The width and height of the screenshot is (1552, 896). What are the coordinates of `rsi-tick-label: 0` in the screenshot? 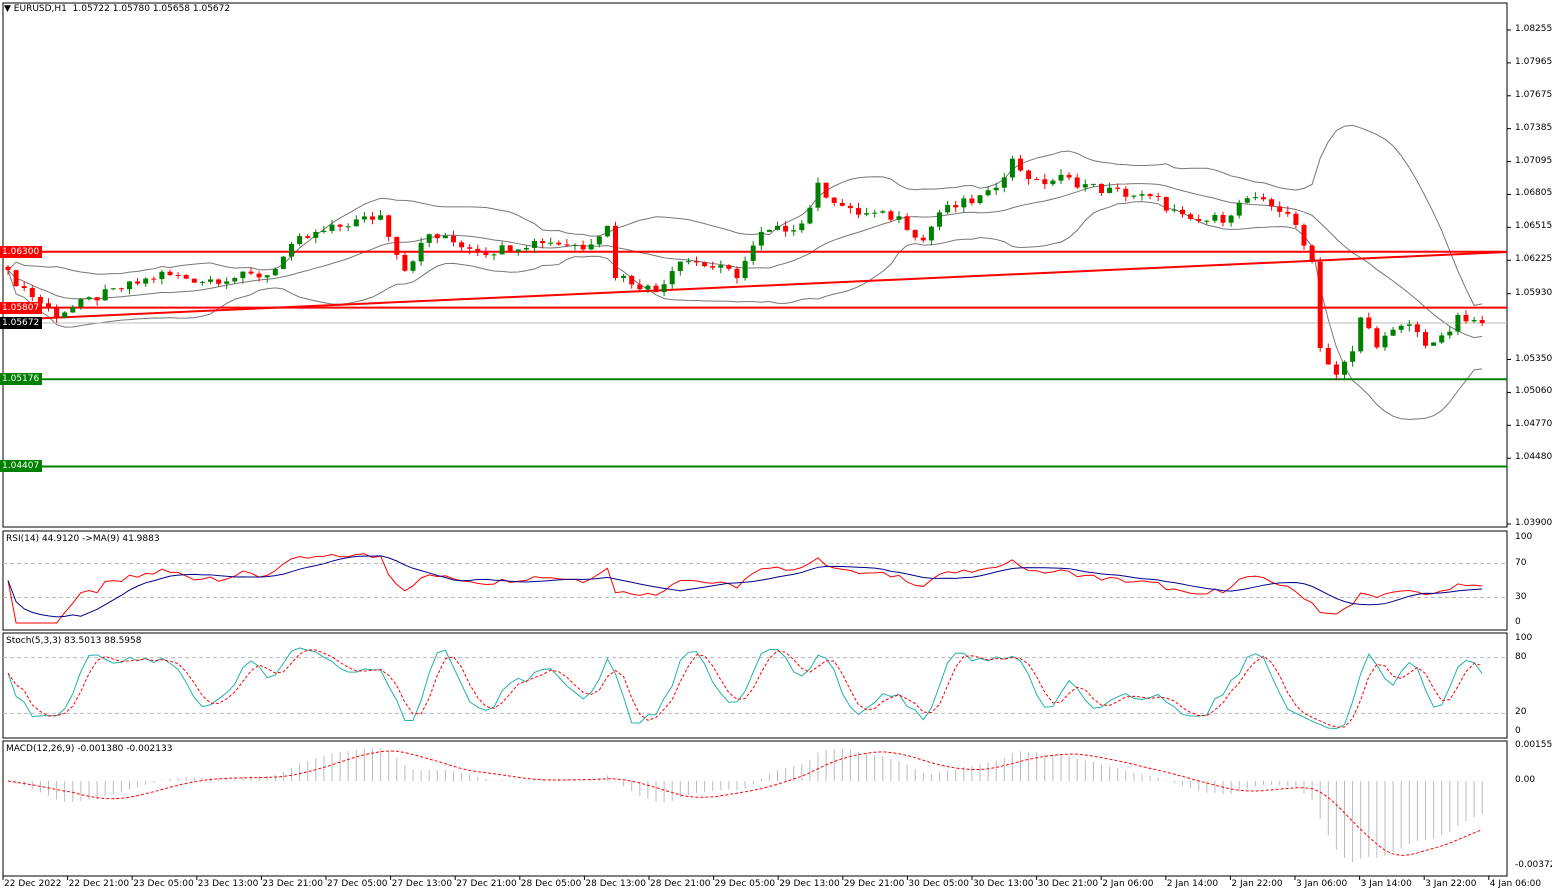 It's located at (1518, 622).